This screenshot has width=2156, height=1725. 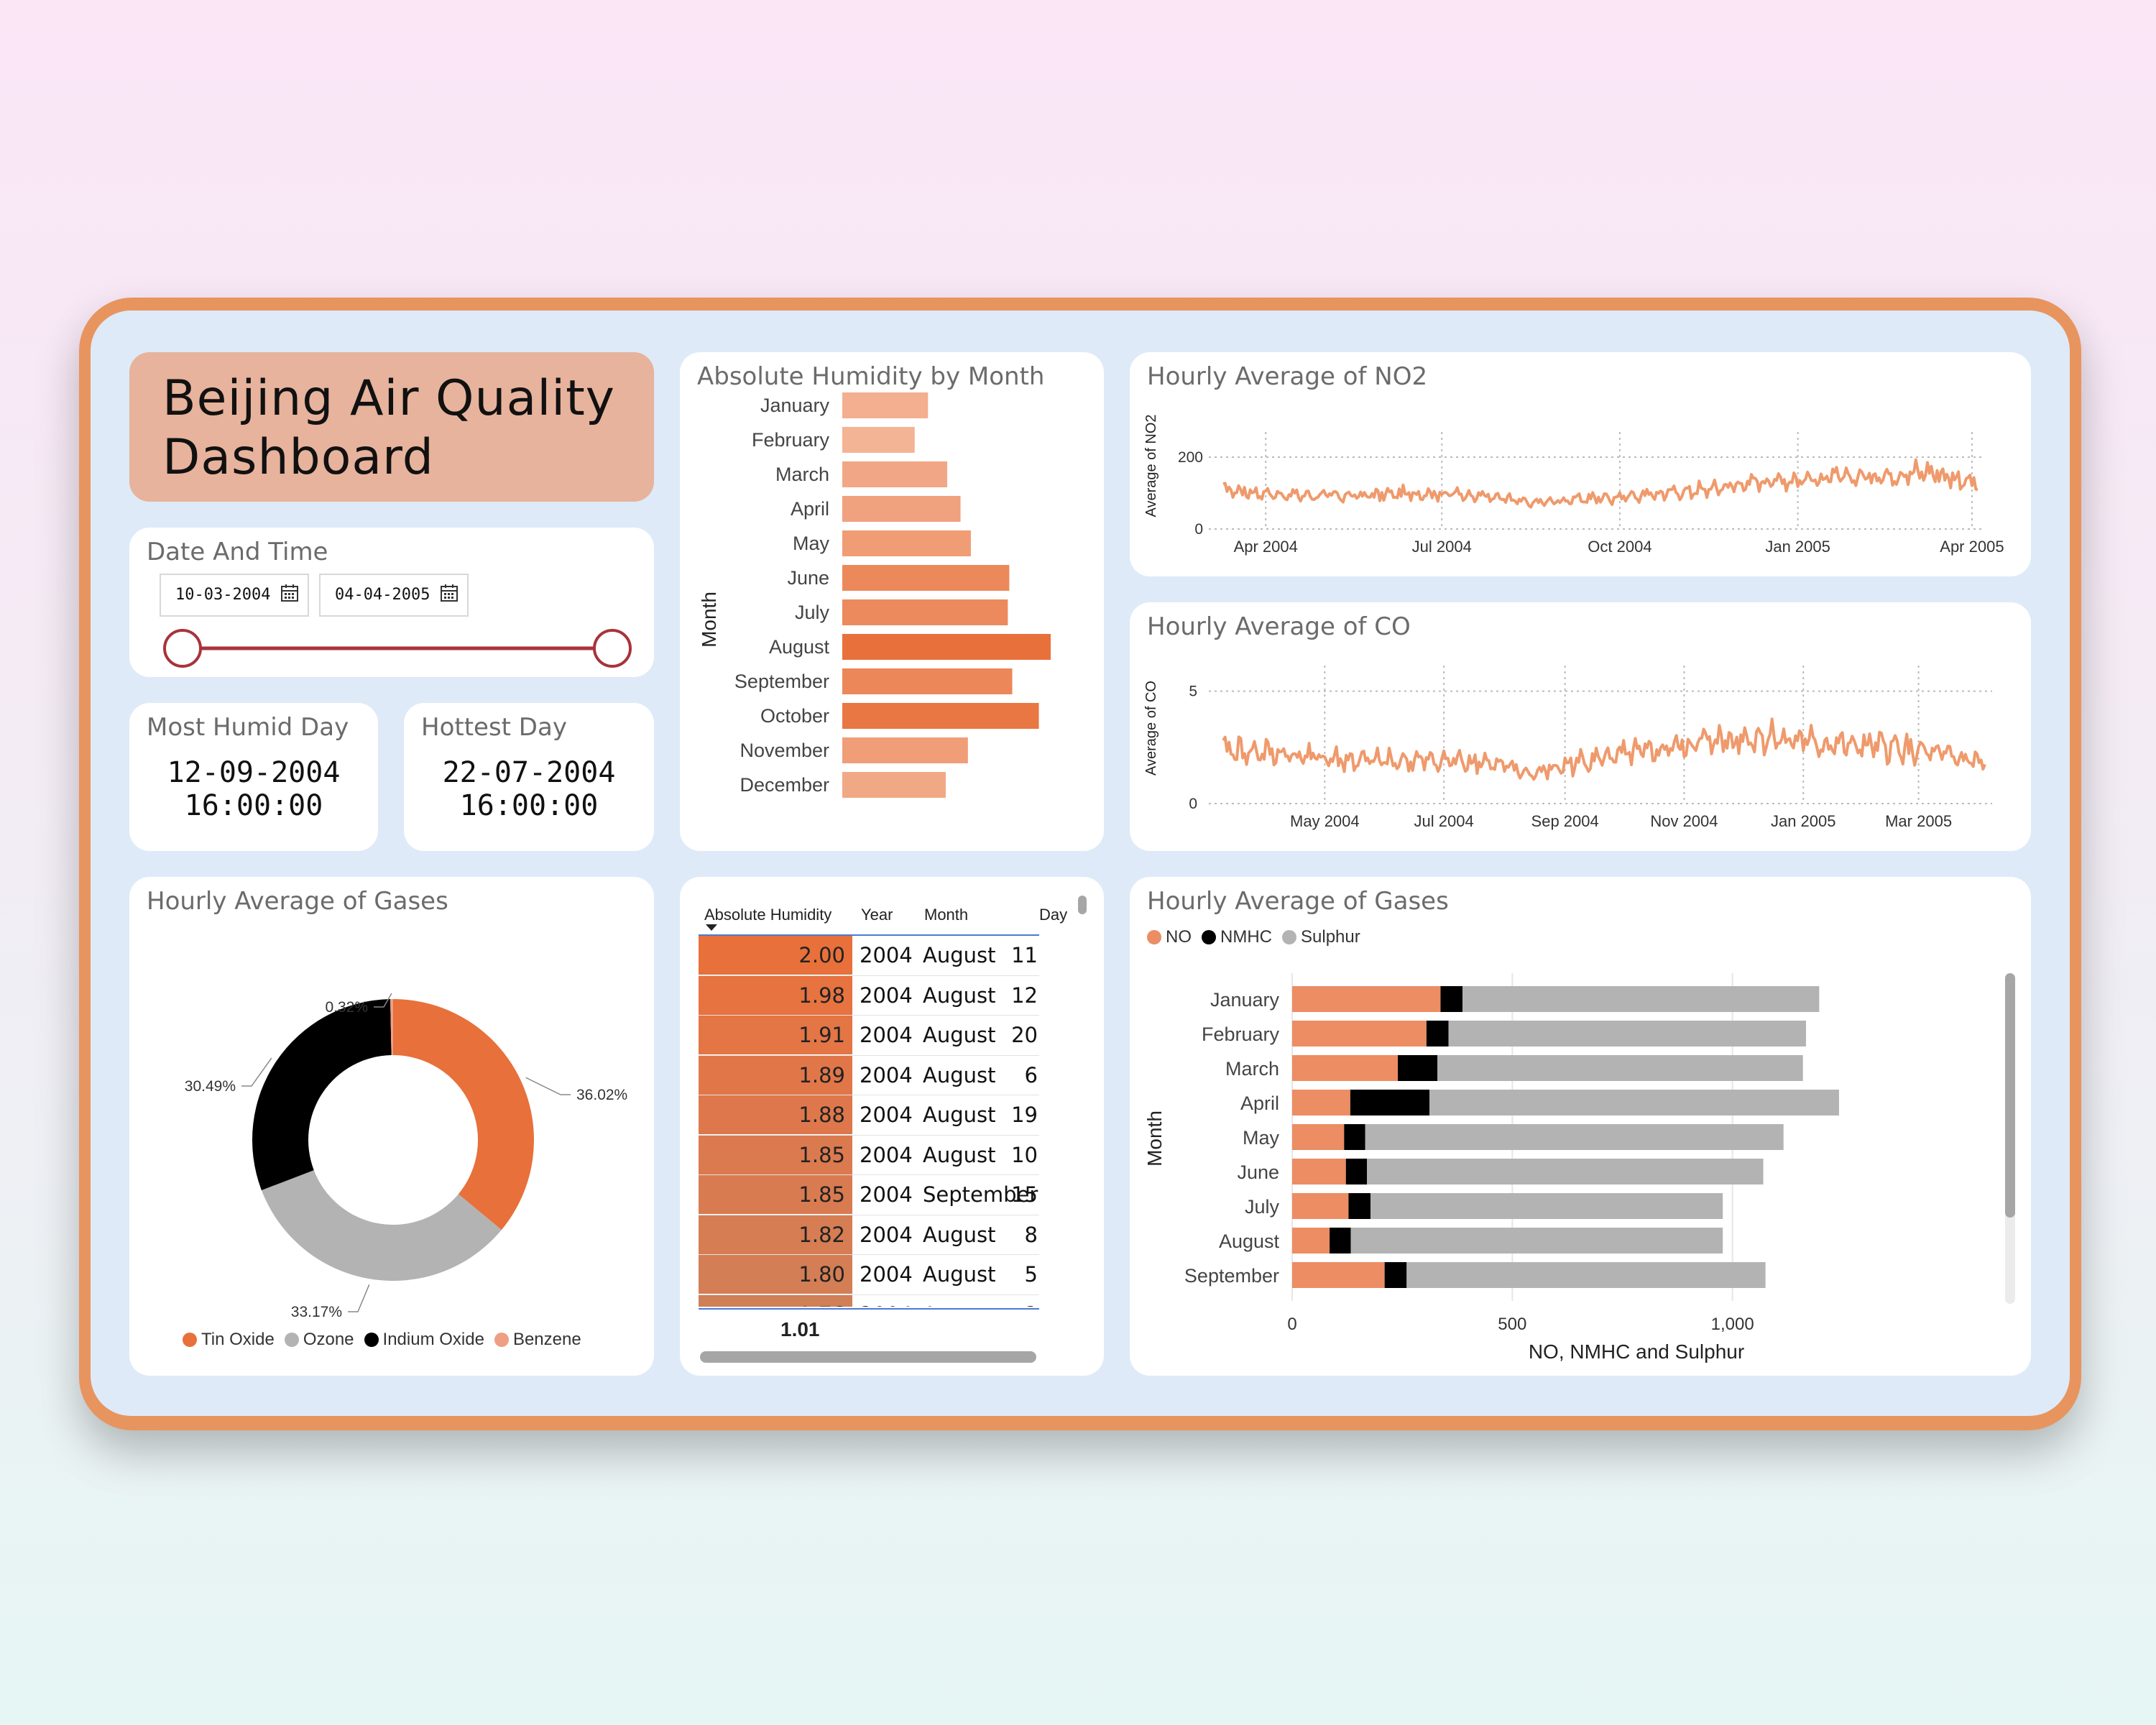 I want to click on table-row: 2.00 2004 August 11, so click(x=869, y=956).